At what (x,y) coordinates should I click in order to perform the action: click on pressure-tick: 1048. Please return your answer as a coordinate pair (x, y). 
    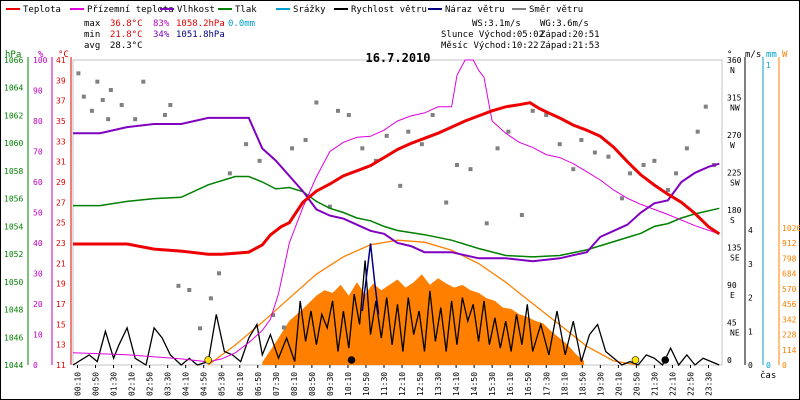
    Looking at the image, I should click on (13, 310).